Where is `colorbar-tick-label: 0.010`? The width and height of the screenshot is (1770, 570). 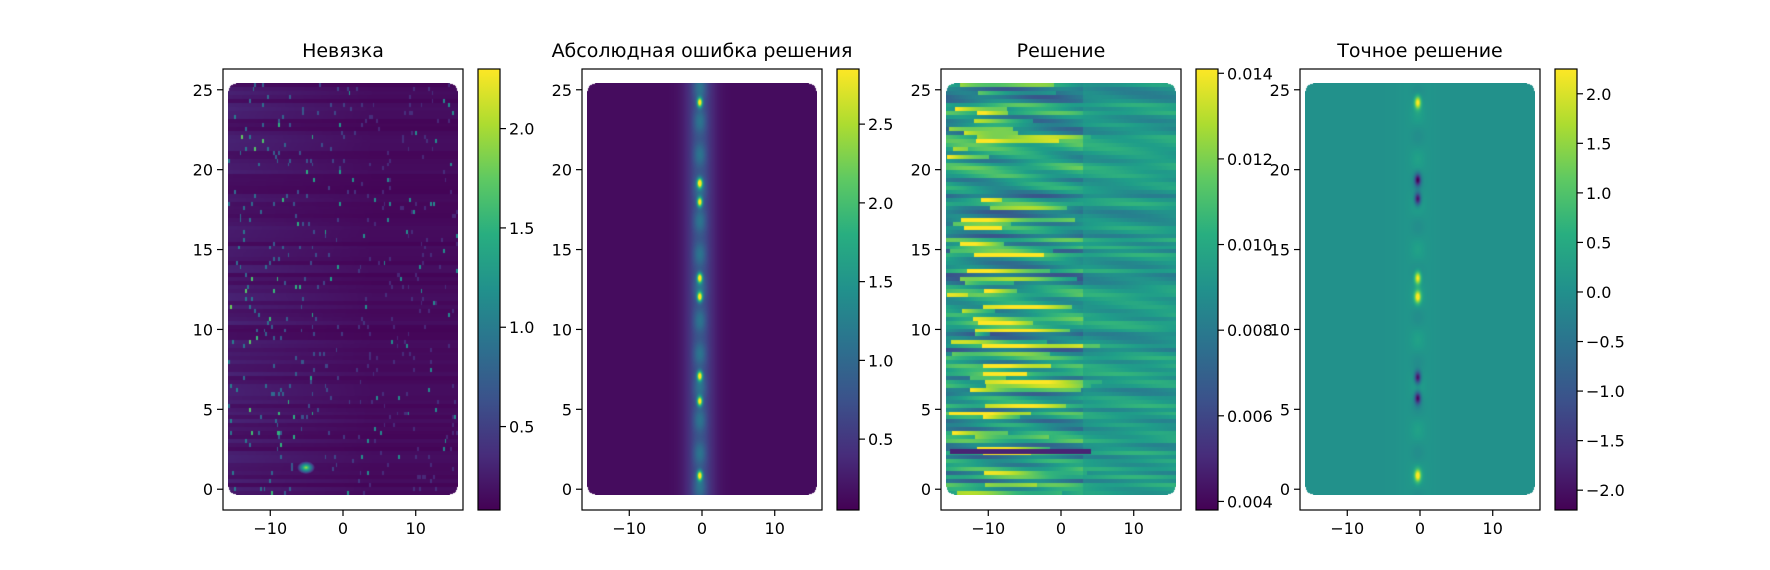
colorbar-tick-label: 0.010 is located at coordinates (1250, 245).